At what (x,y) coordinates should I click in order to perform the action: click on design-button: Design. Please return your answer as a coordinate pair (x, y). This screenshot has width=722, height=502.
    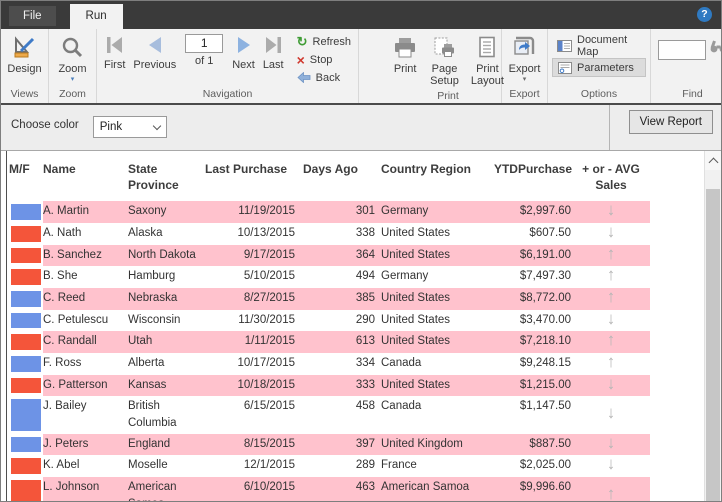
    Looking at the image, I should click on (24, 54).